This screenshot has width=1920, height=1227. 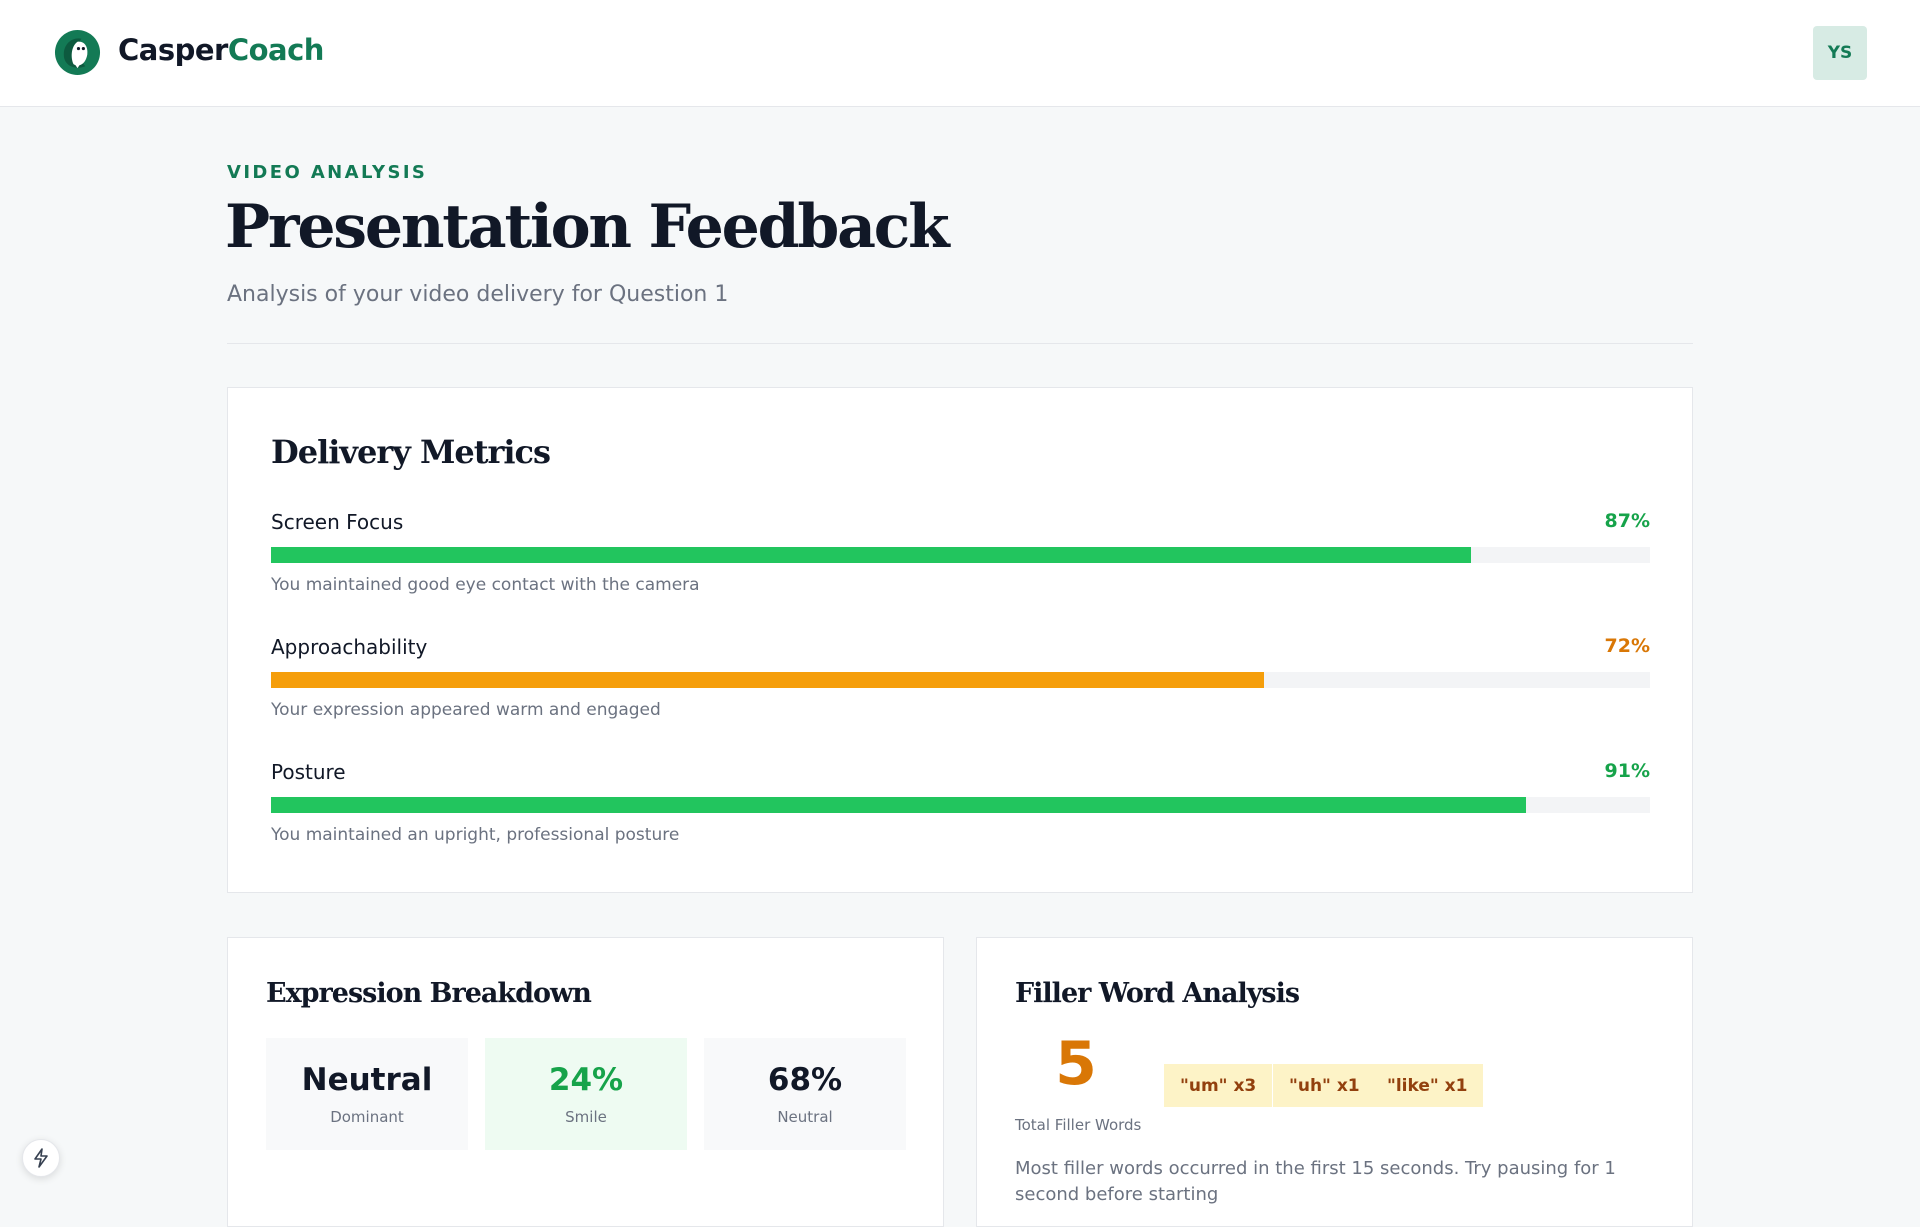 I want to click on filler-chip-like: "like" x1, so click(x=1427, y=1085).